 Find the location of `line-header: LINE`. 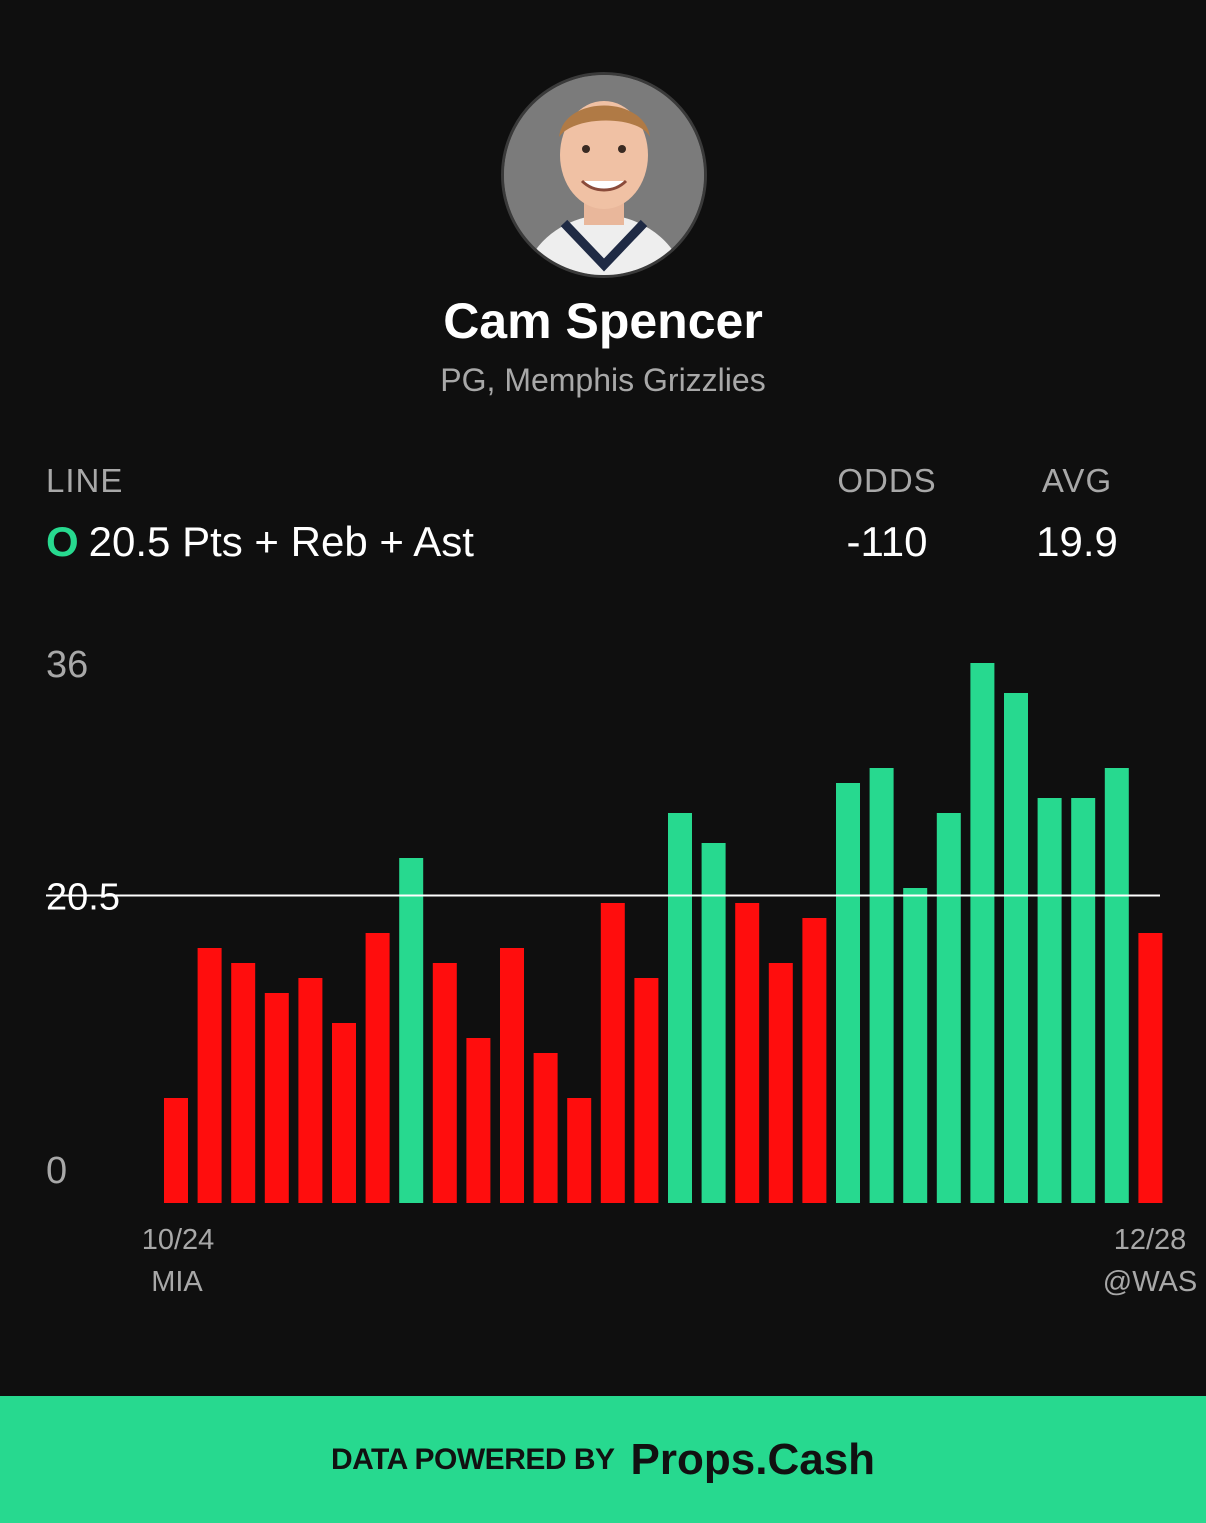

line-header: LINE is located at coordinates (85, 480).